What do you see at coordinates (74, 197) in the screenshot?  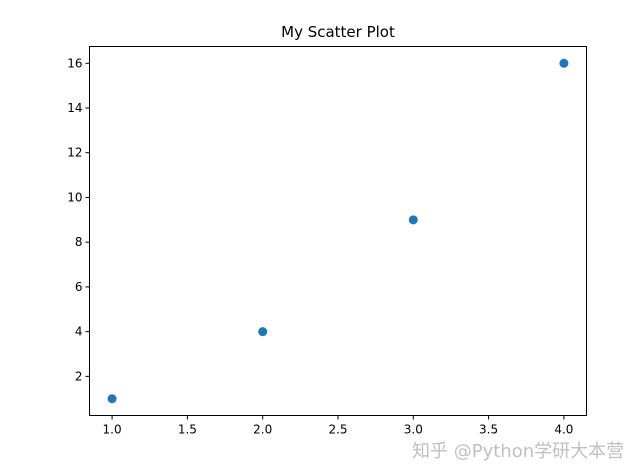 I see `y-tick-label: 10` at bounding box center [74, 197].